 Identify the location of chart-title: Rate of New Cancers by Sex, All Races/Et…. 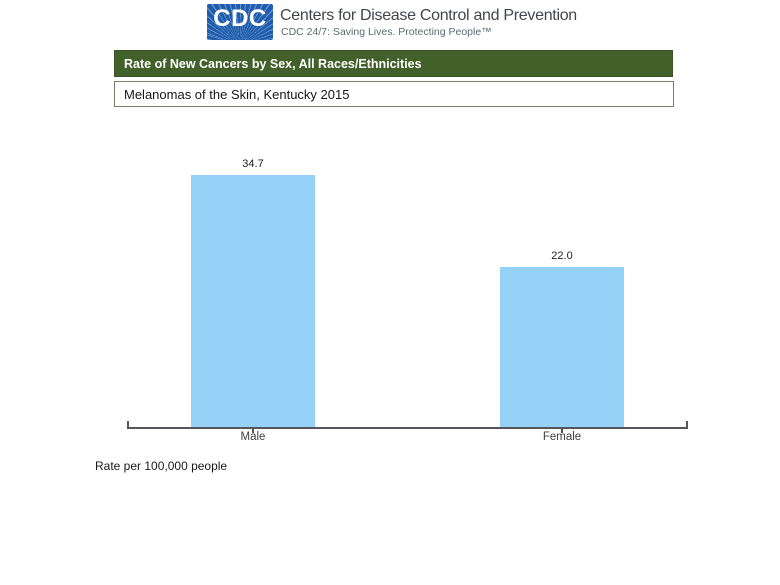
(273, 63).